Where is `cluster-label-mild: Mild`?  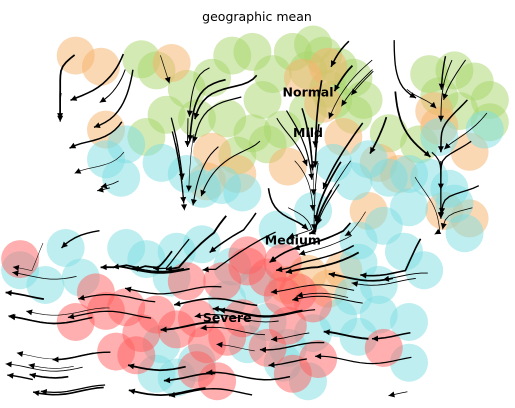
cluster-label-mild: Mild is located at coordinates (308, 132).